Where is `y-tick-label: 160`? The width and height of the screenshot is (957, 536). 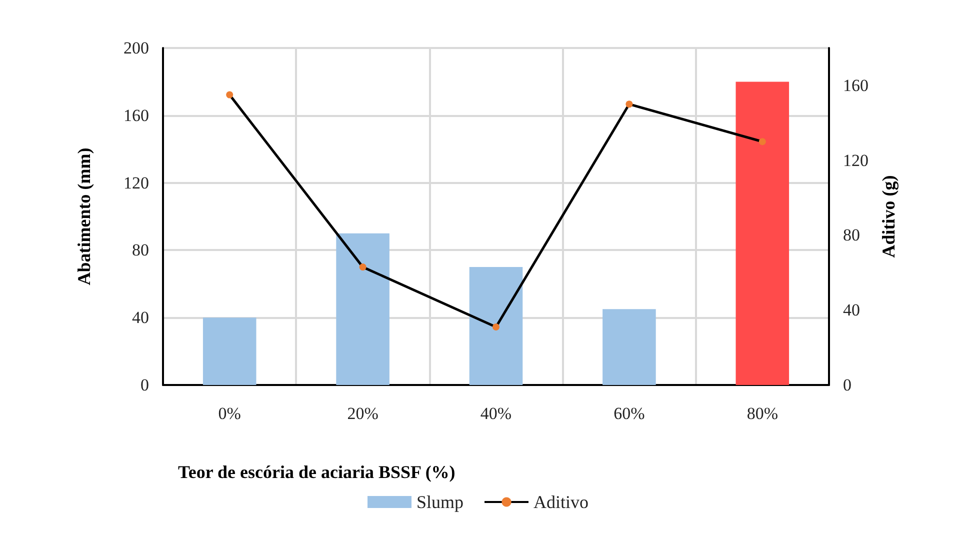
y-tick-label: 160 is located at coordinates (136, 115).